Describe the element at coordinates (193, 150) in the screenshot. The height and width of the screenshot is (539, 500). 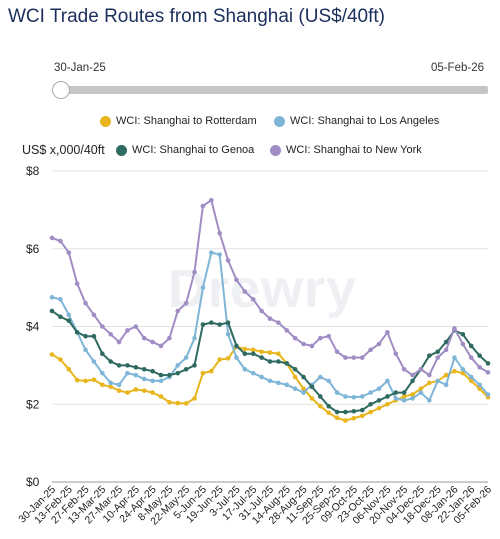
I see `legend-label-genoa: WCI: Shanghai to Genoa` at that location.